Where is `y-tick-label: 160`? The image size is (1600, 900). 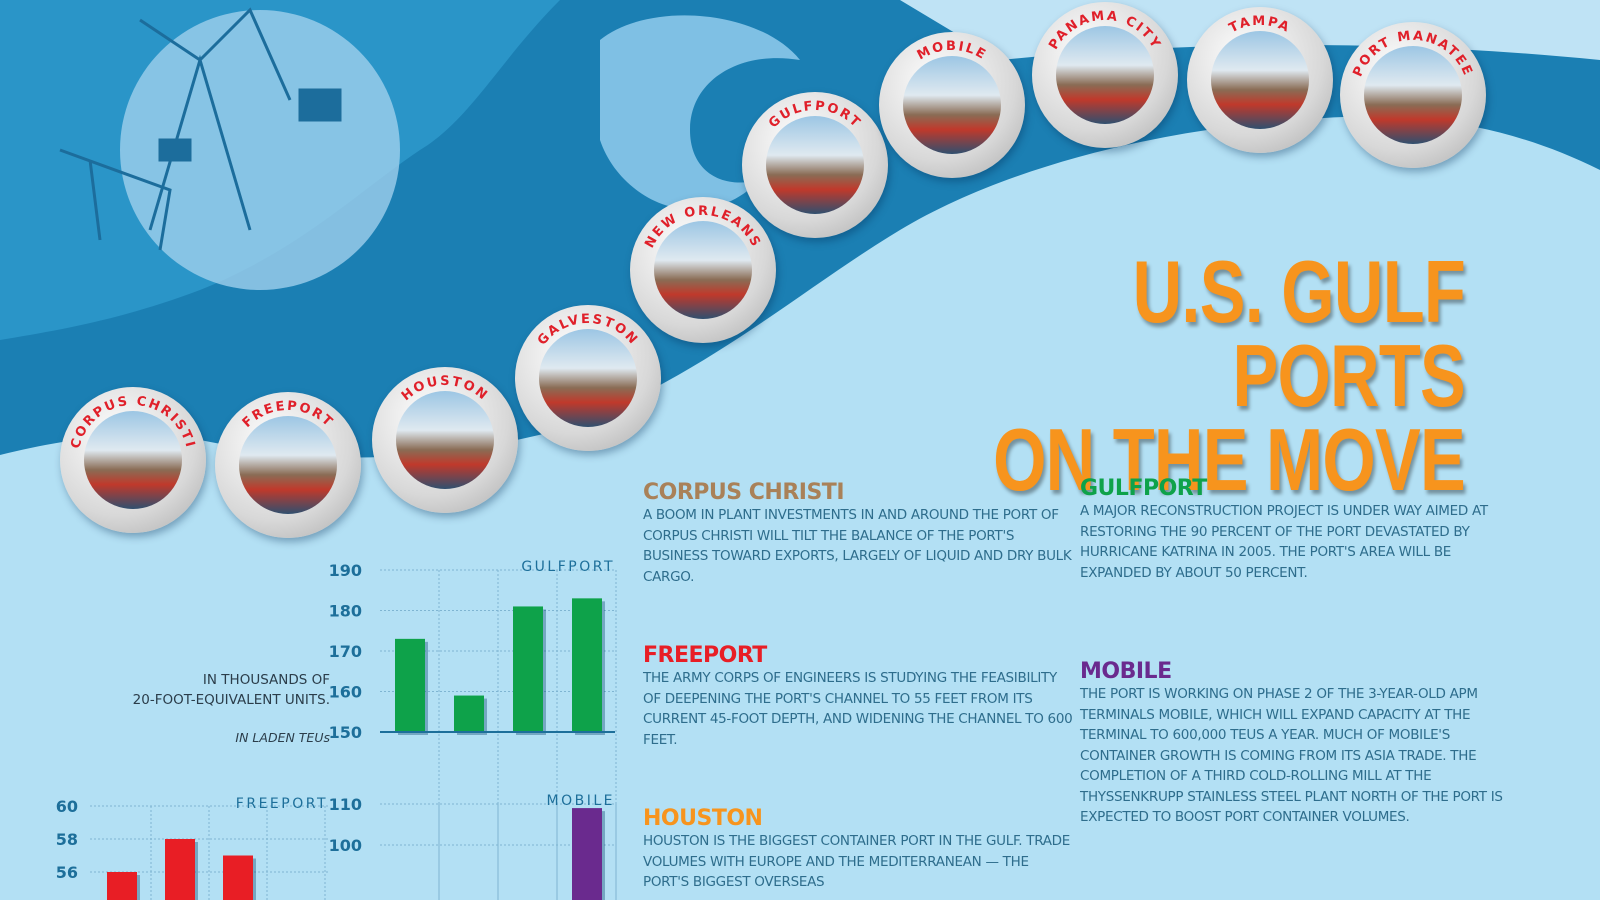 y-tick-label: 160 is located at coordinates (345, 692).